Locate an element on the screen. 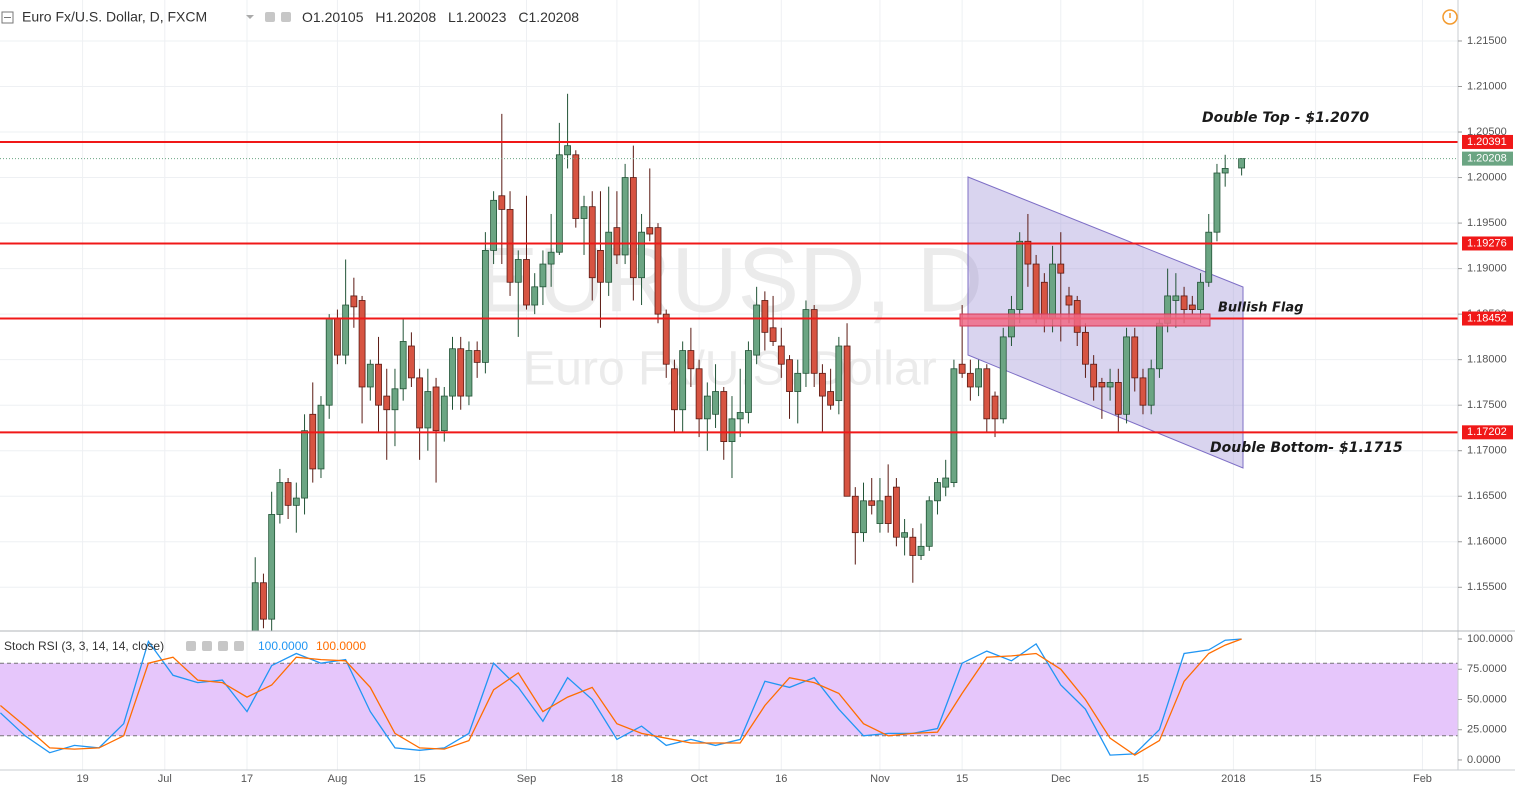 This screenshot has width=1515, height=787. ohlc-value: 1.20208 is located at coordinates (411, 17).